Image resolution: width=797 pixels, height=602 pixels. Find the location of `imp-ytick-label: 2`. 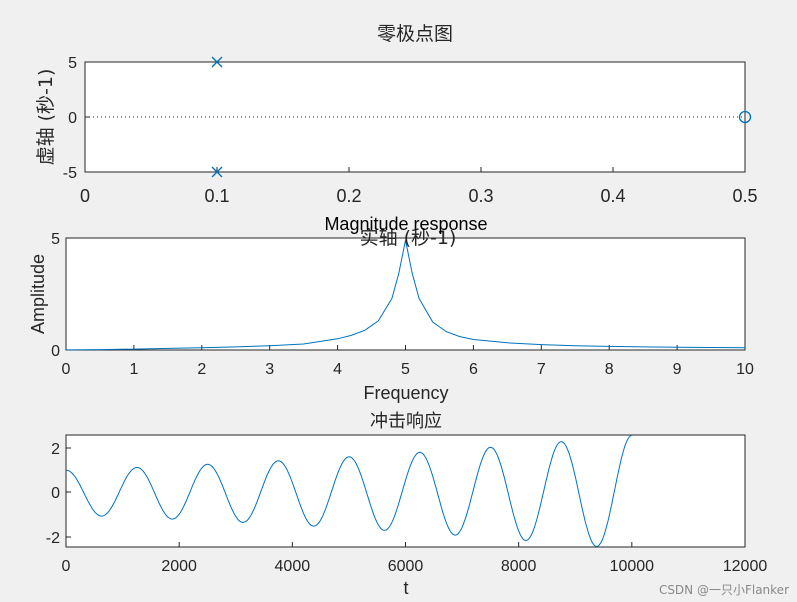

imp-ytick-label: 2 is located at coordinates (55, 449).